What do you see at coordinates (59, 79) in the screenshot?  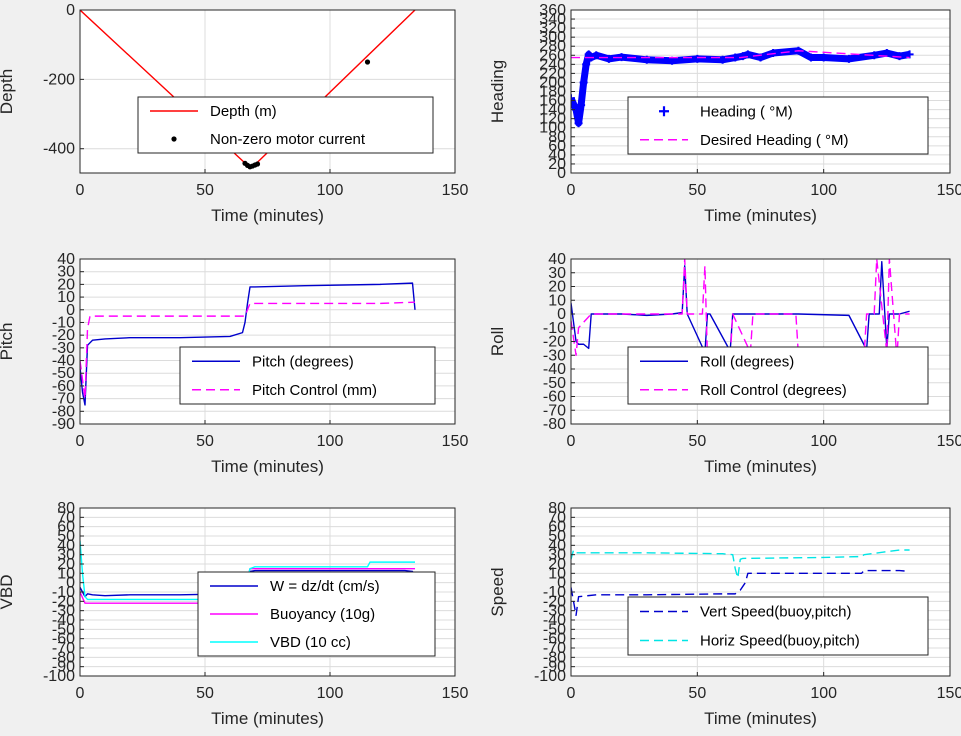 I see `y-tick-label: -200` at bounding box center [59, 79].